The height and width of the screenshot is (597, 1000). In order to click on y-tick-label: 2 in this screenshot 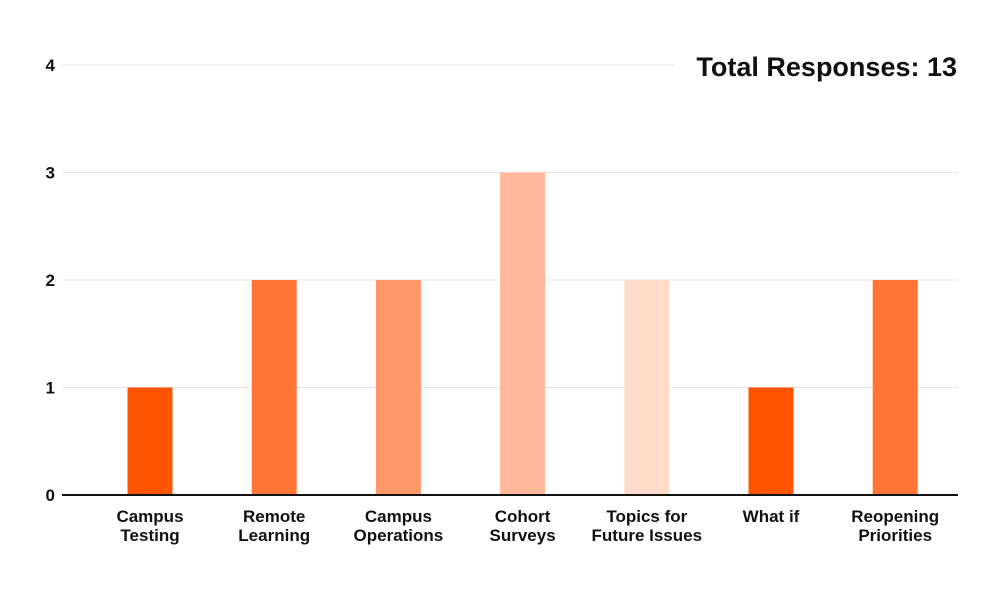, I will do `click(50, 280)`.